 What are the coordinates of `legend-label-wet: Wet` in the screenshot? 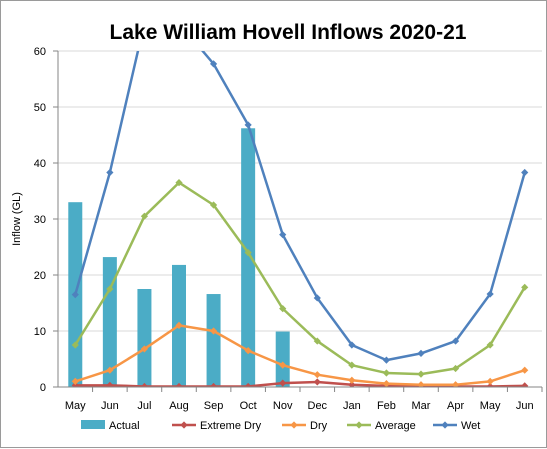 It's located at (470, 426).